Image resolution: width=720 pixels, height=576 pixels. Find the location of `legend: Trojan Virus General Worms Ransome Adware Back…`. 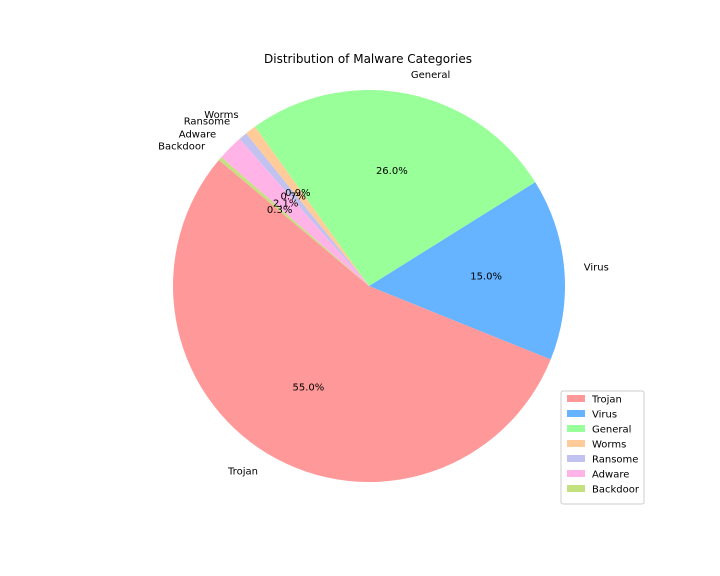

legend: Trojan Virus General Worms Ransome Adware Back… is located at coordinates (602, 447).